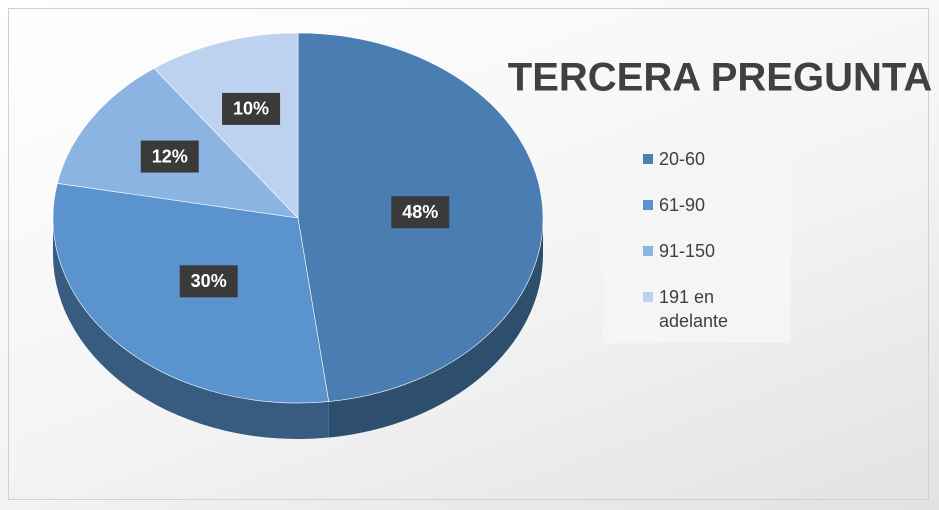 The width and height of the screenshot is (939, 510). I want to click on pie-slice, so click(226, 125).